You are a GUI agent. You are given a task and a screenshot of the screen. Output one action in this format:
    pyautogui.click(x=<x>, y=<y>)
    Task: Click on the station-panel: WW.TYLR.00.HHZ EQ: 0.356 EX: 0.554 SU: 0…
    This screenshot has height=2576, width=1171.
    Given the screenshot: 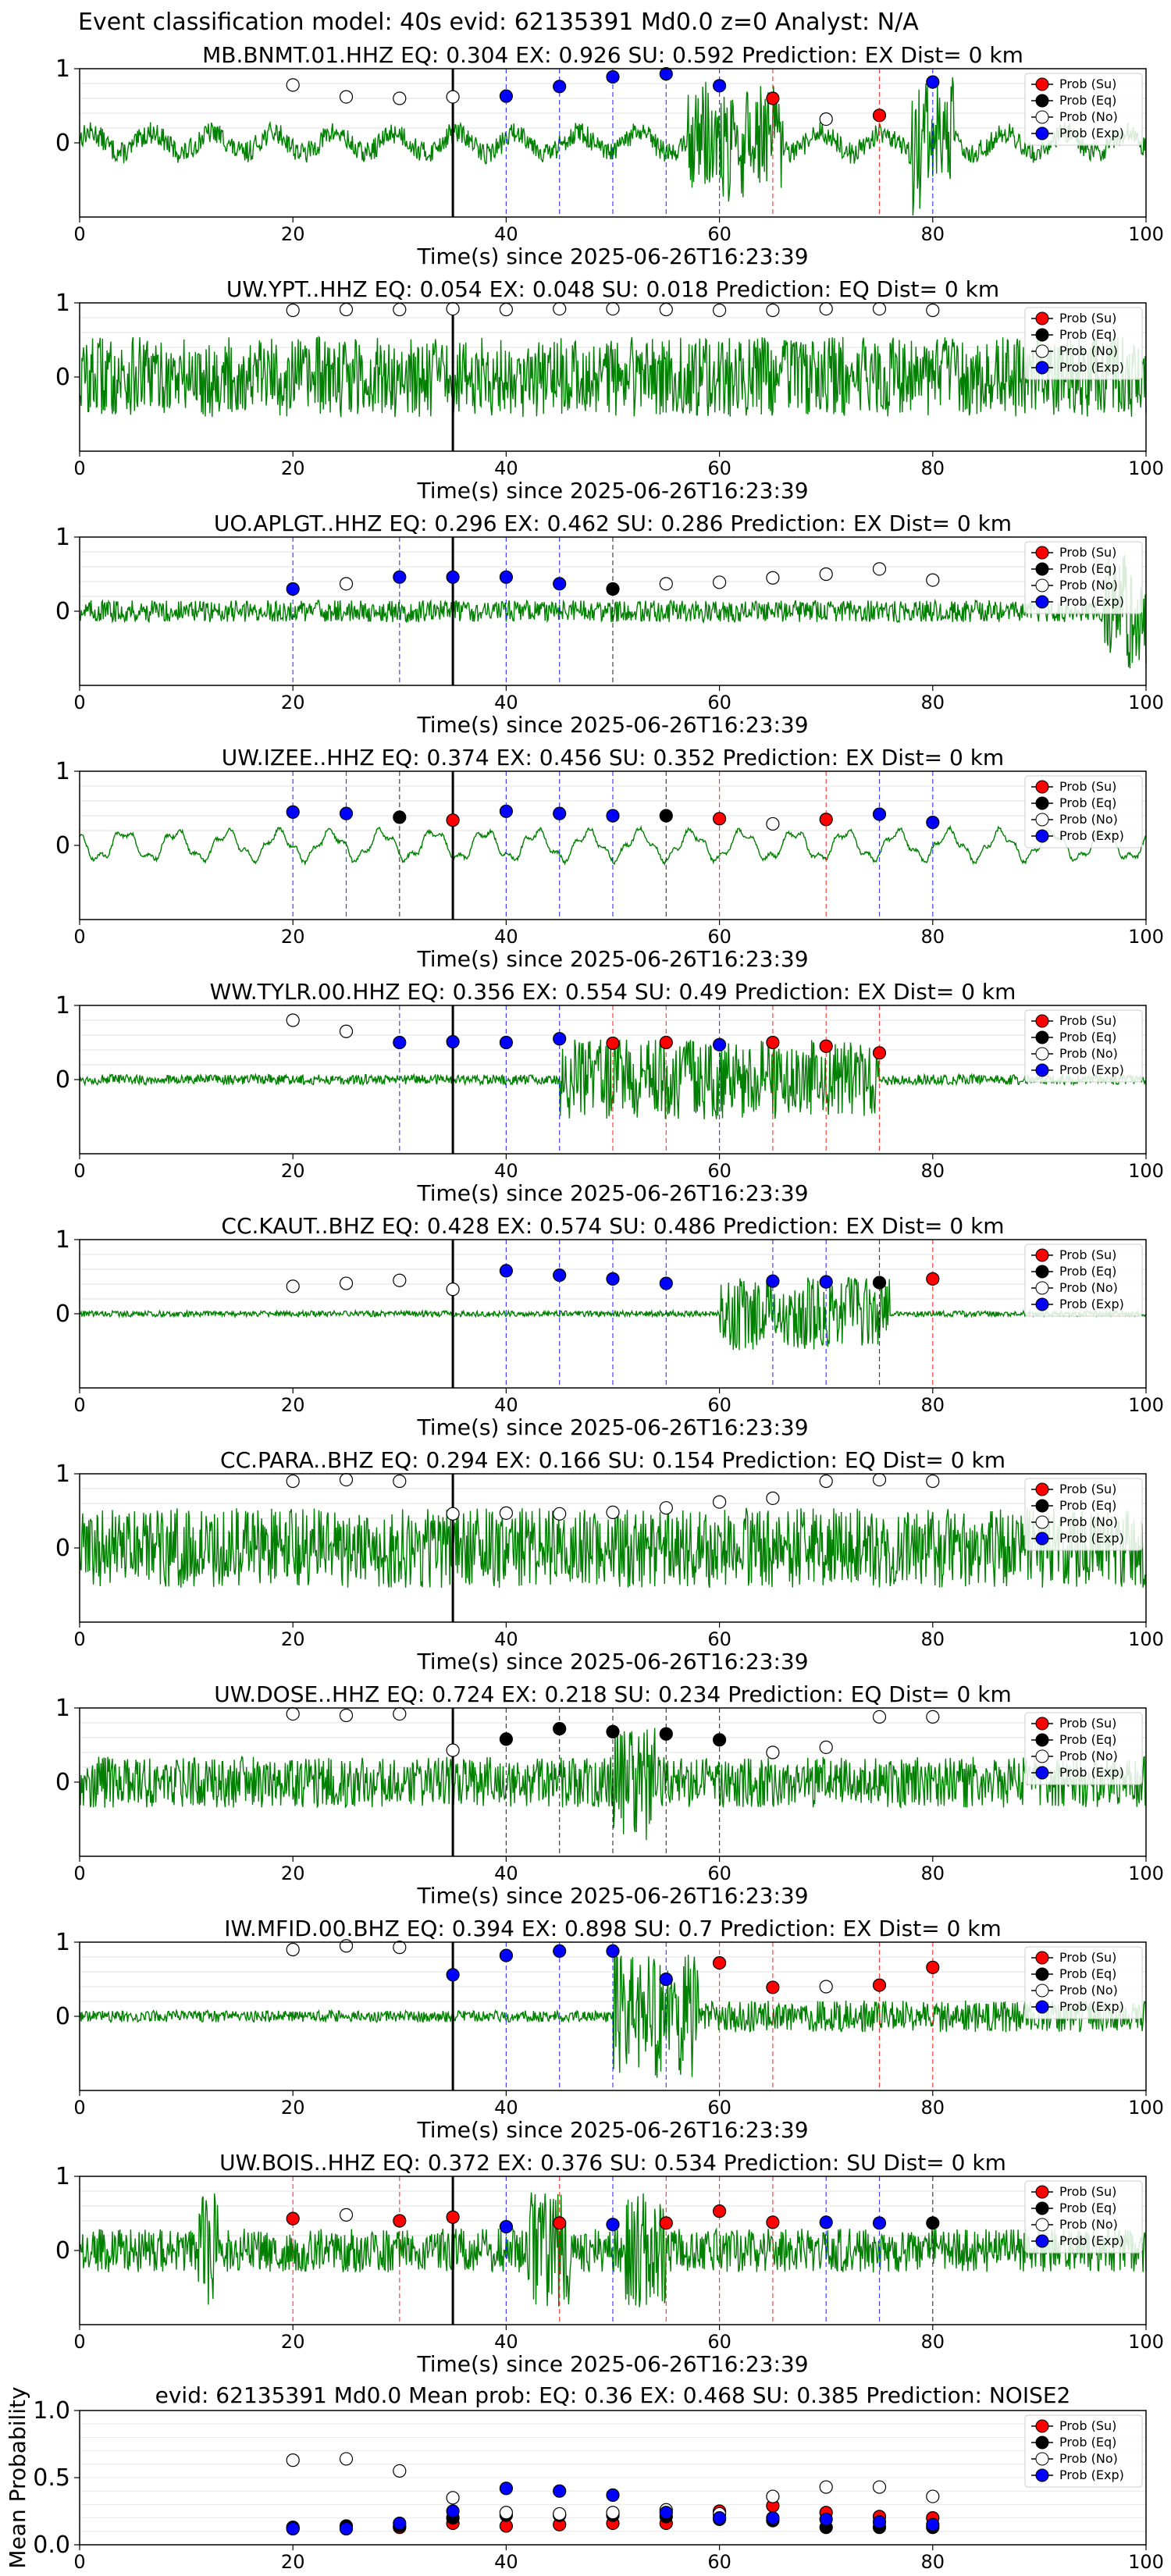 What is the action you would take?
    pyautogui.click(x=609, y=1092)
    